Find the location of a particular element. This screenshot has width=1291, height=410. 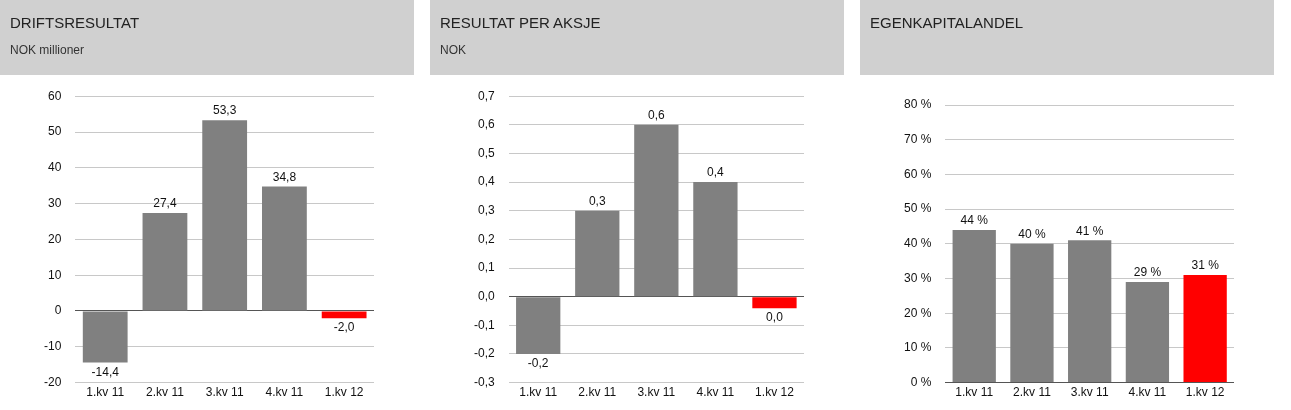

data-label: -14,4 is located at coordinates (105, 371).